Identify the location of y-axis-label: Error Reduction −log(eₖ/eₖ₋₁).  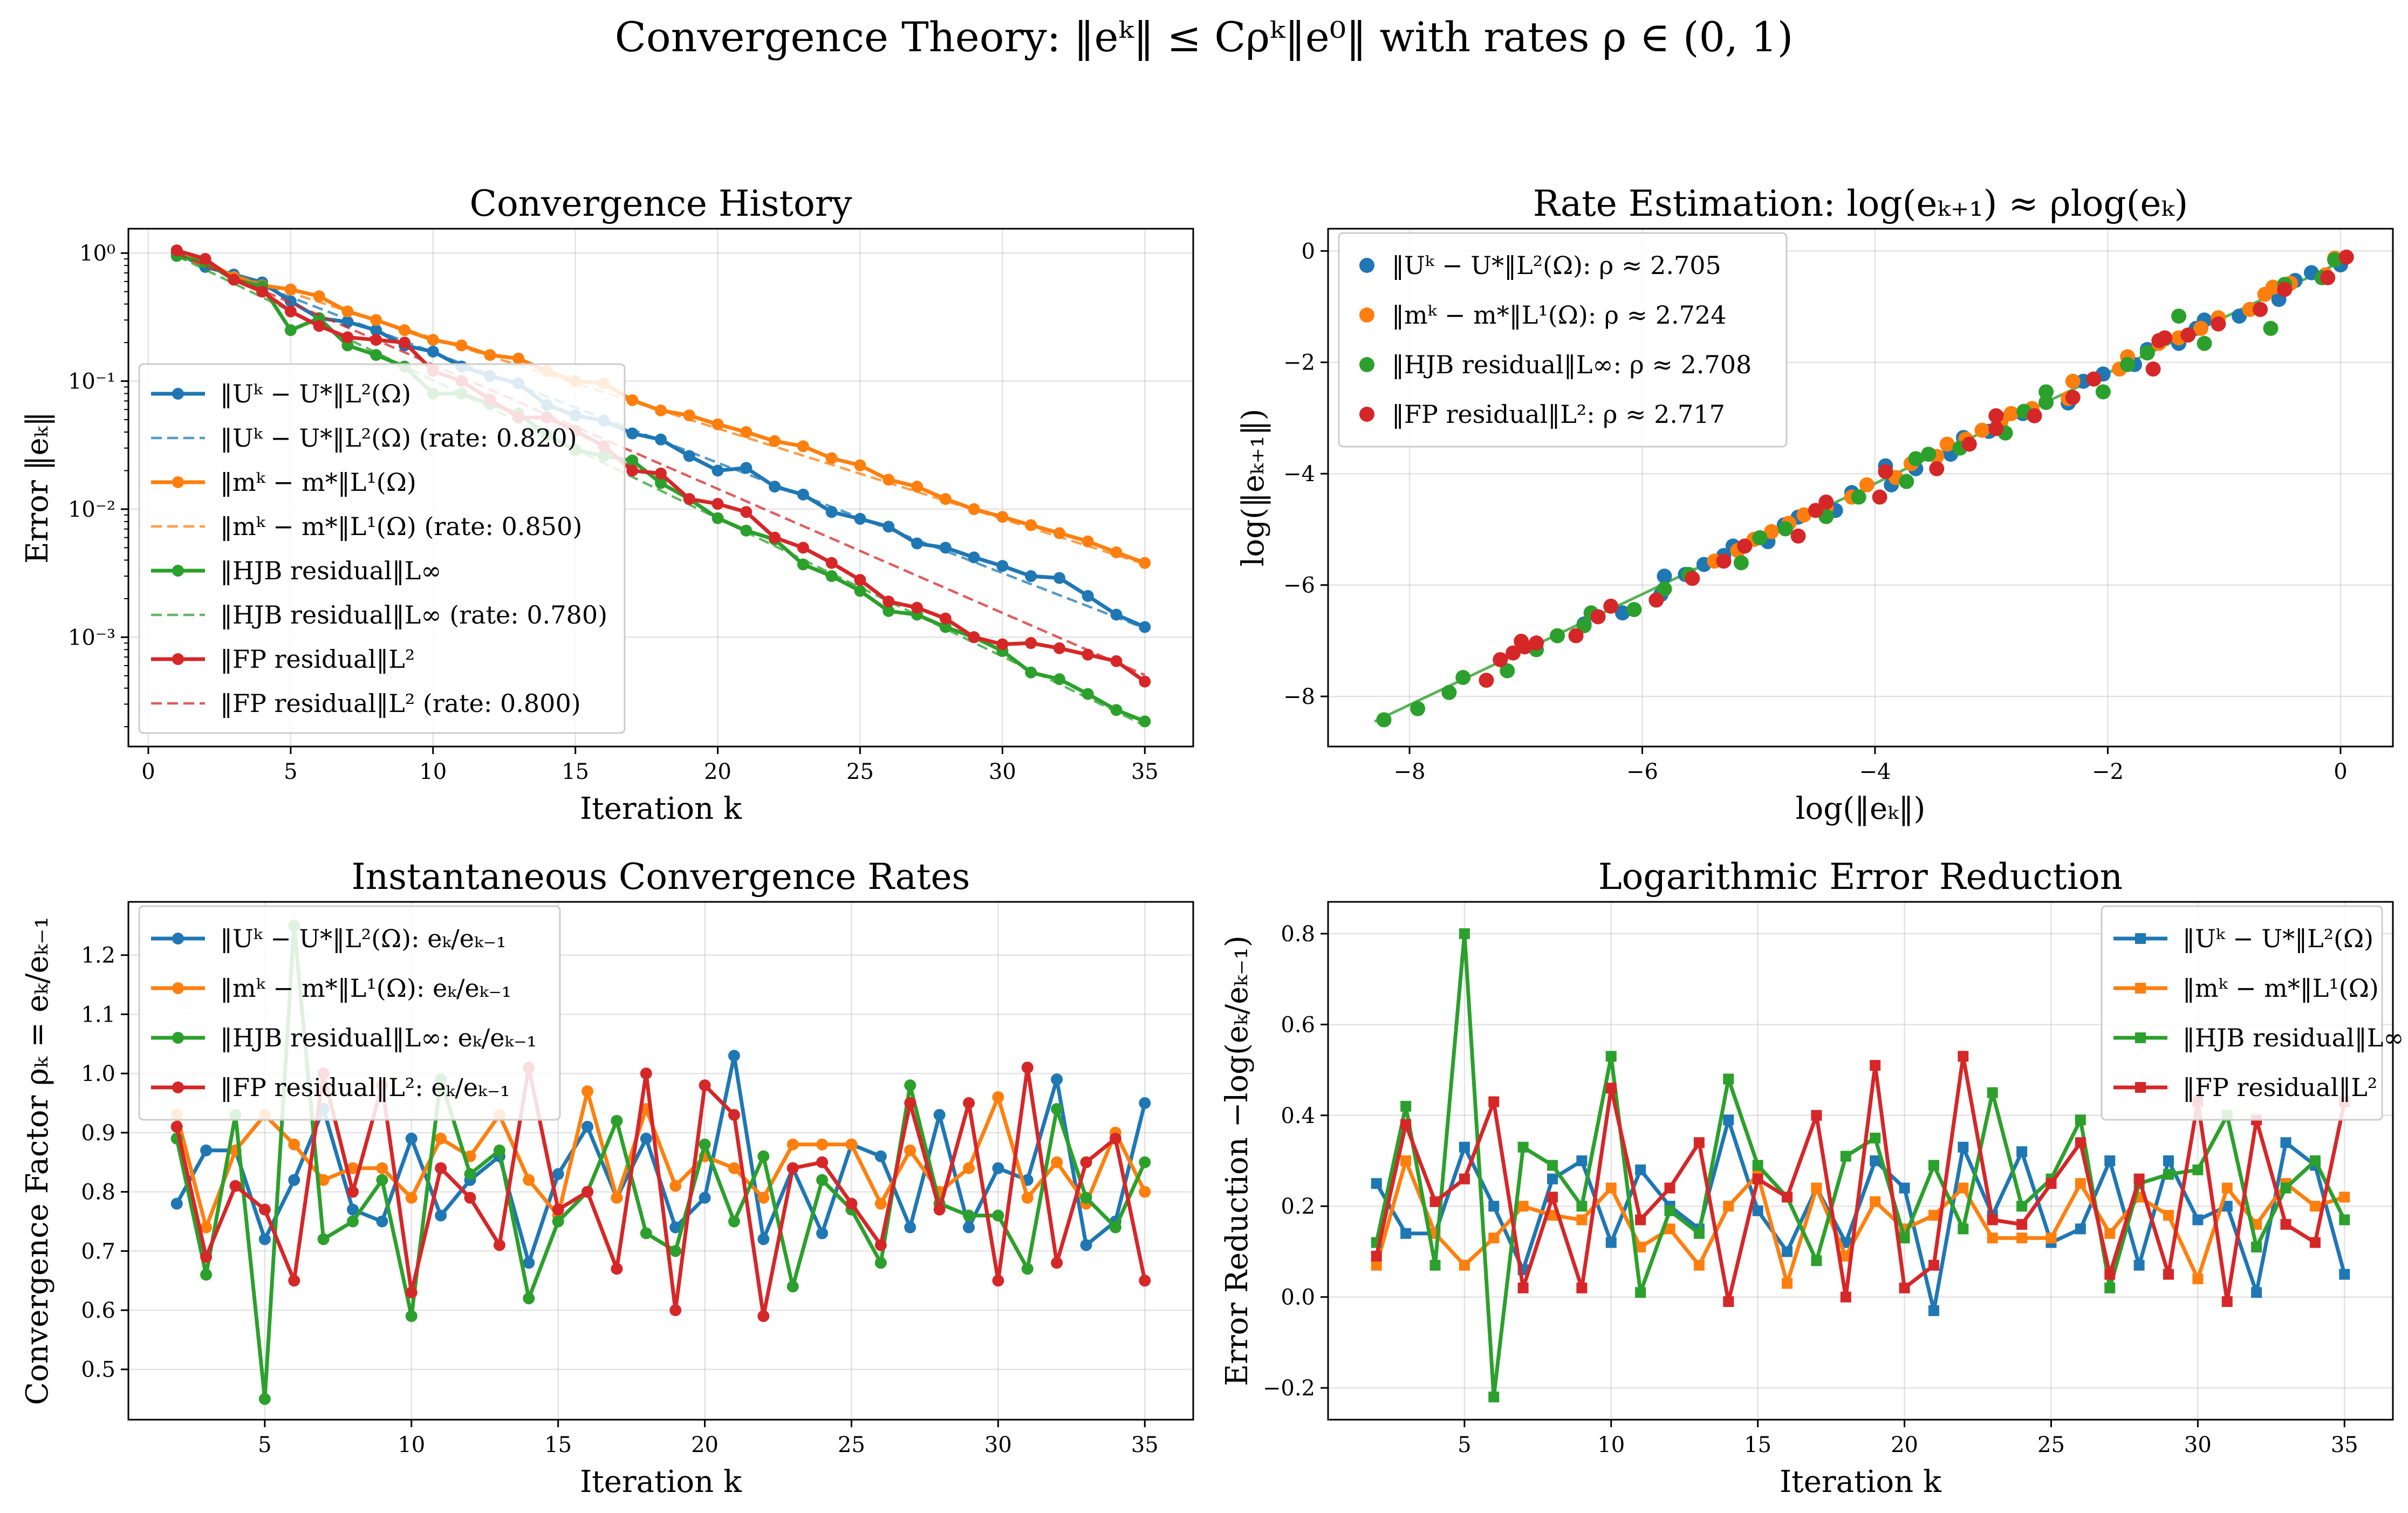
(1237, 1160).